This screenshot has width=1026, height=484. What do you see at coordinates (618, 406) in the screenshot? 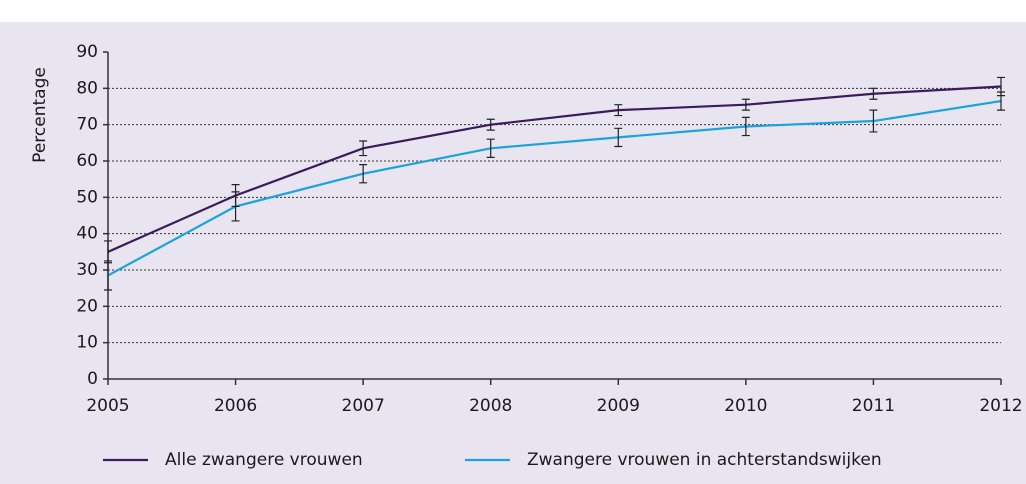
I see `x-tick-label: 2009` at bounding box center [618, 406].